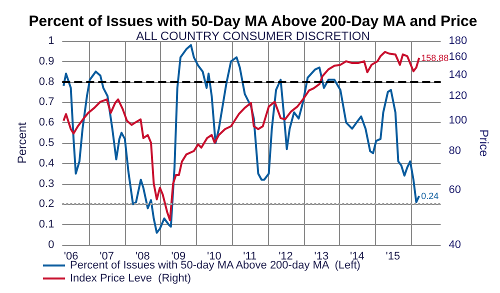 The height and width of the screenshot is (293, 500). What do you see at coordinates (458, 120) in the screenshot?
I see `y2-tick-label: 100` at bounding box center [458, 120].